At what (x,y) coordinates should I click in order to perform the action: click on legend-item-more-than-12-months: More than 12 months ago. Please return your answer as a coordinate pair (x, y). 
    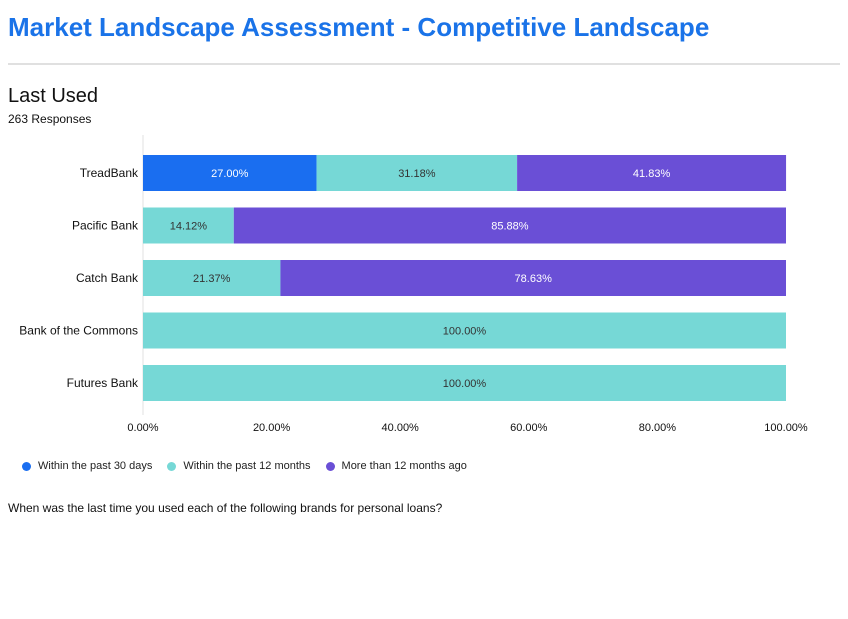
    Looking at the image, I should click on (396, 466).